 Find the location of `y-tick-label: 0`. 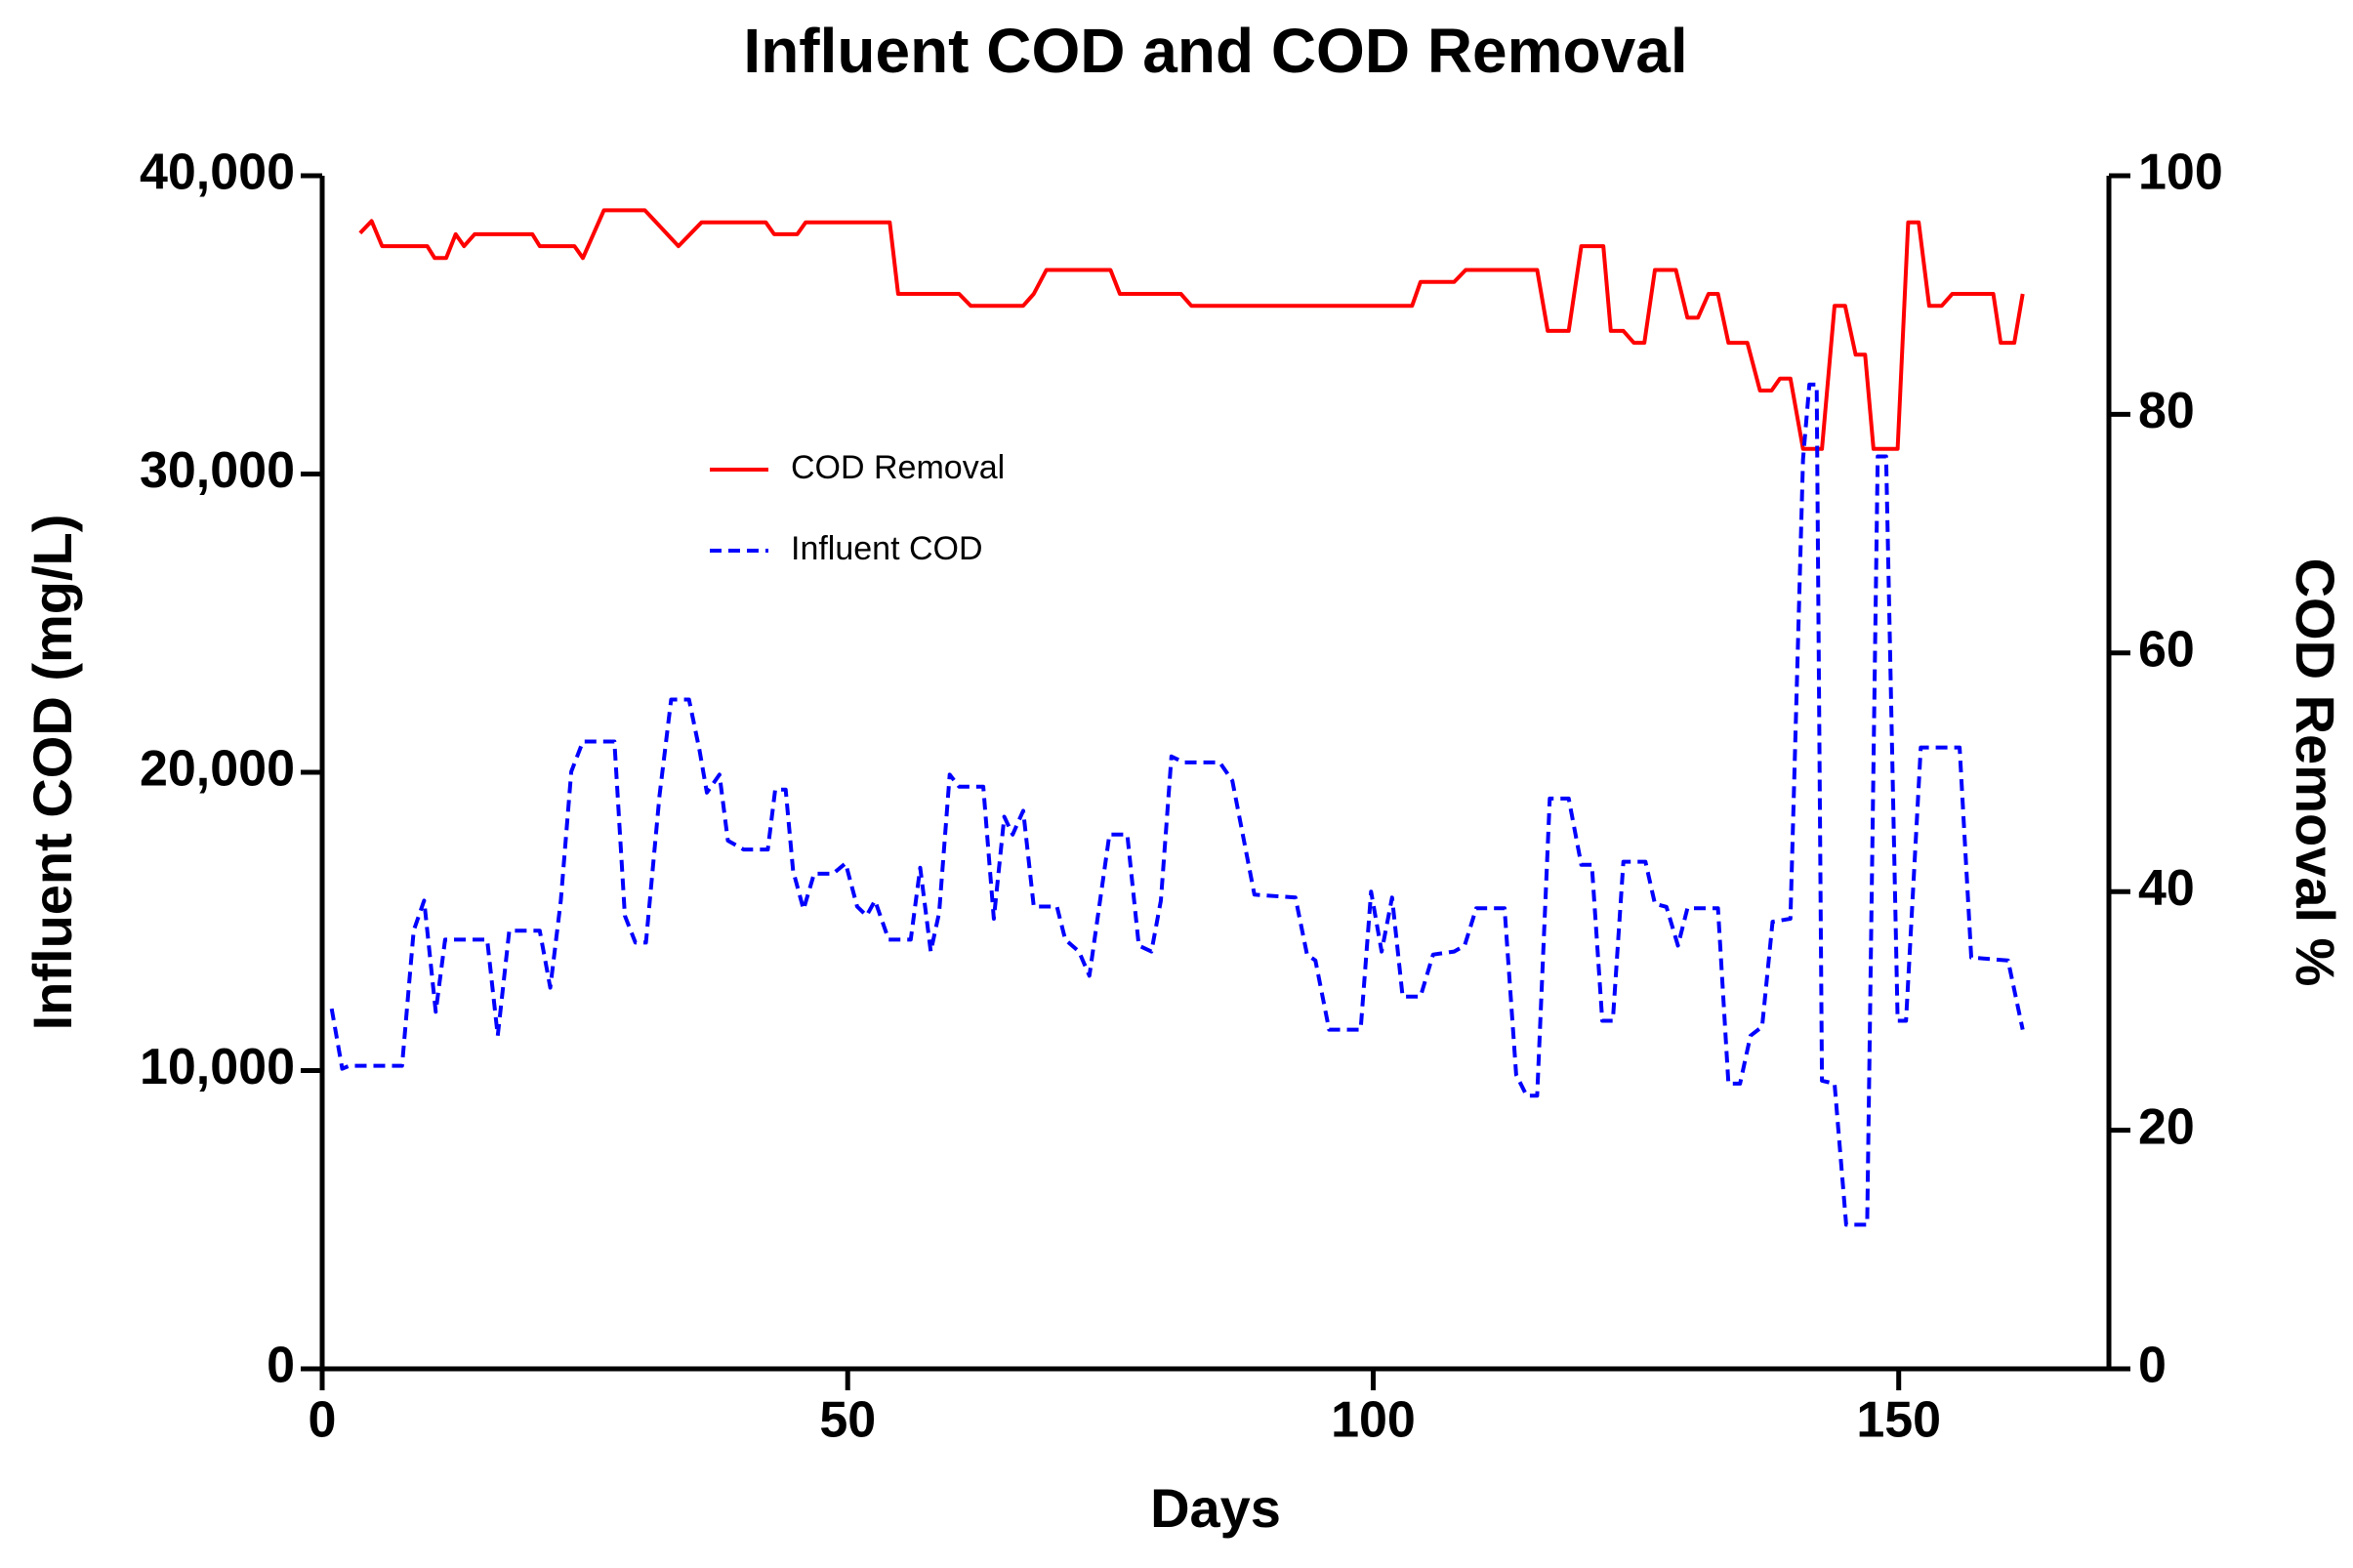

y-tick-label: 0 is located at coordinates (281, 1366).